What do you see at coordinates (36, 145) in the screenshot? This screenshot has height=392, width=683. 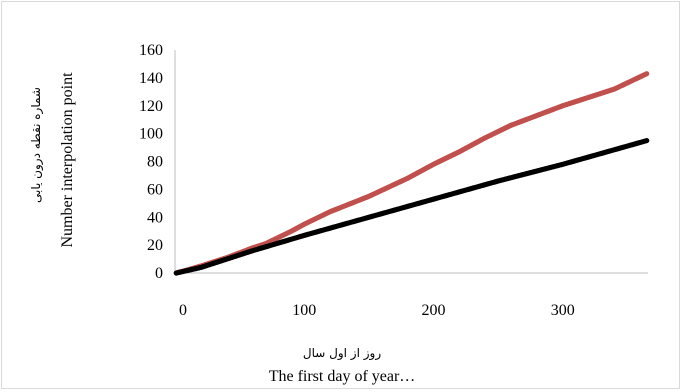 I see `y-axis-label-fa: شماره نقطه درون یابی` at bounding box center [36, 145].